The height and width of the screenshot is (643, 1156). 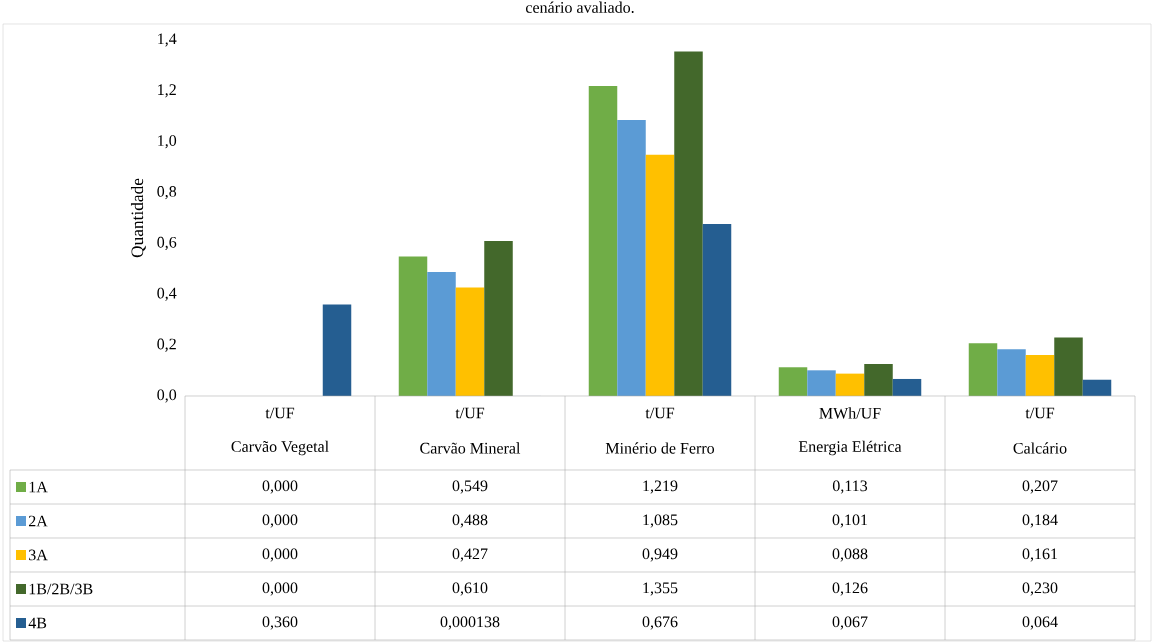 I want to click on data-label: 0,676, so click(x=660, y=623).